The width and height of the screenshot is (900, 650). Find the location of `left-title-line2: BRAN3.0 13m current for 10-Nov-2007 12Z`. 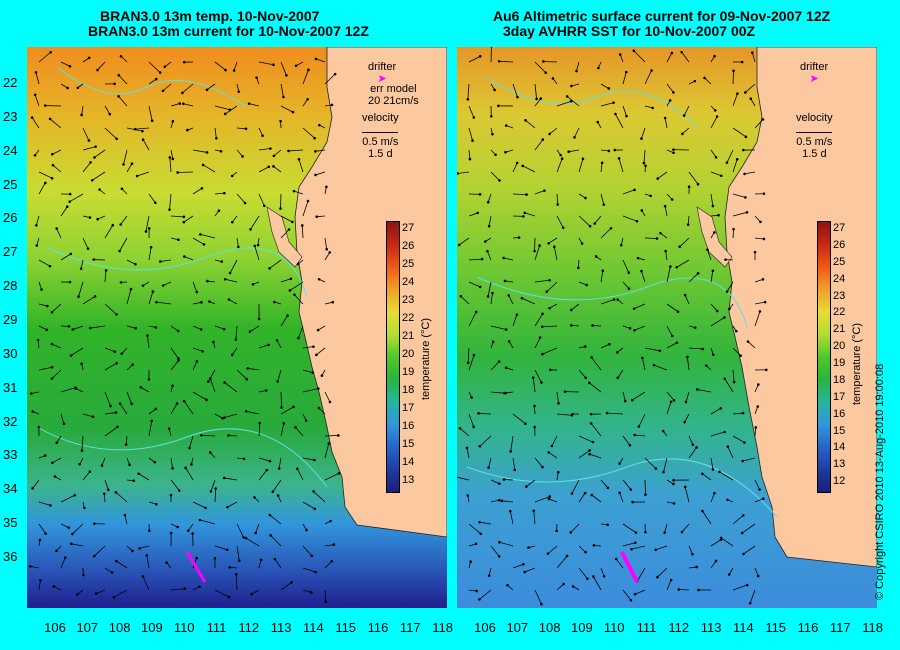

left-title-line2: BRAN3.0 13m current for 10-Nov-2007 12Z is located at coordinates (228, 31).